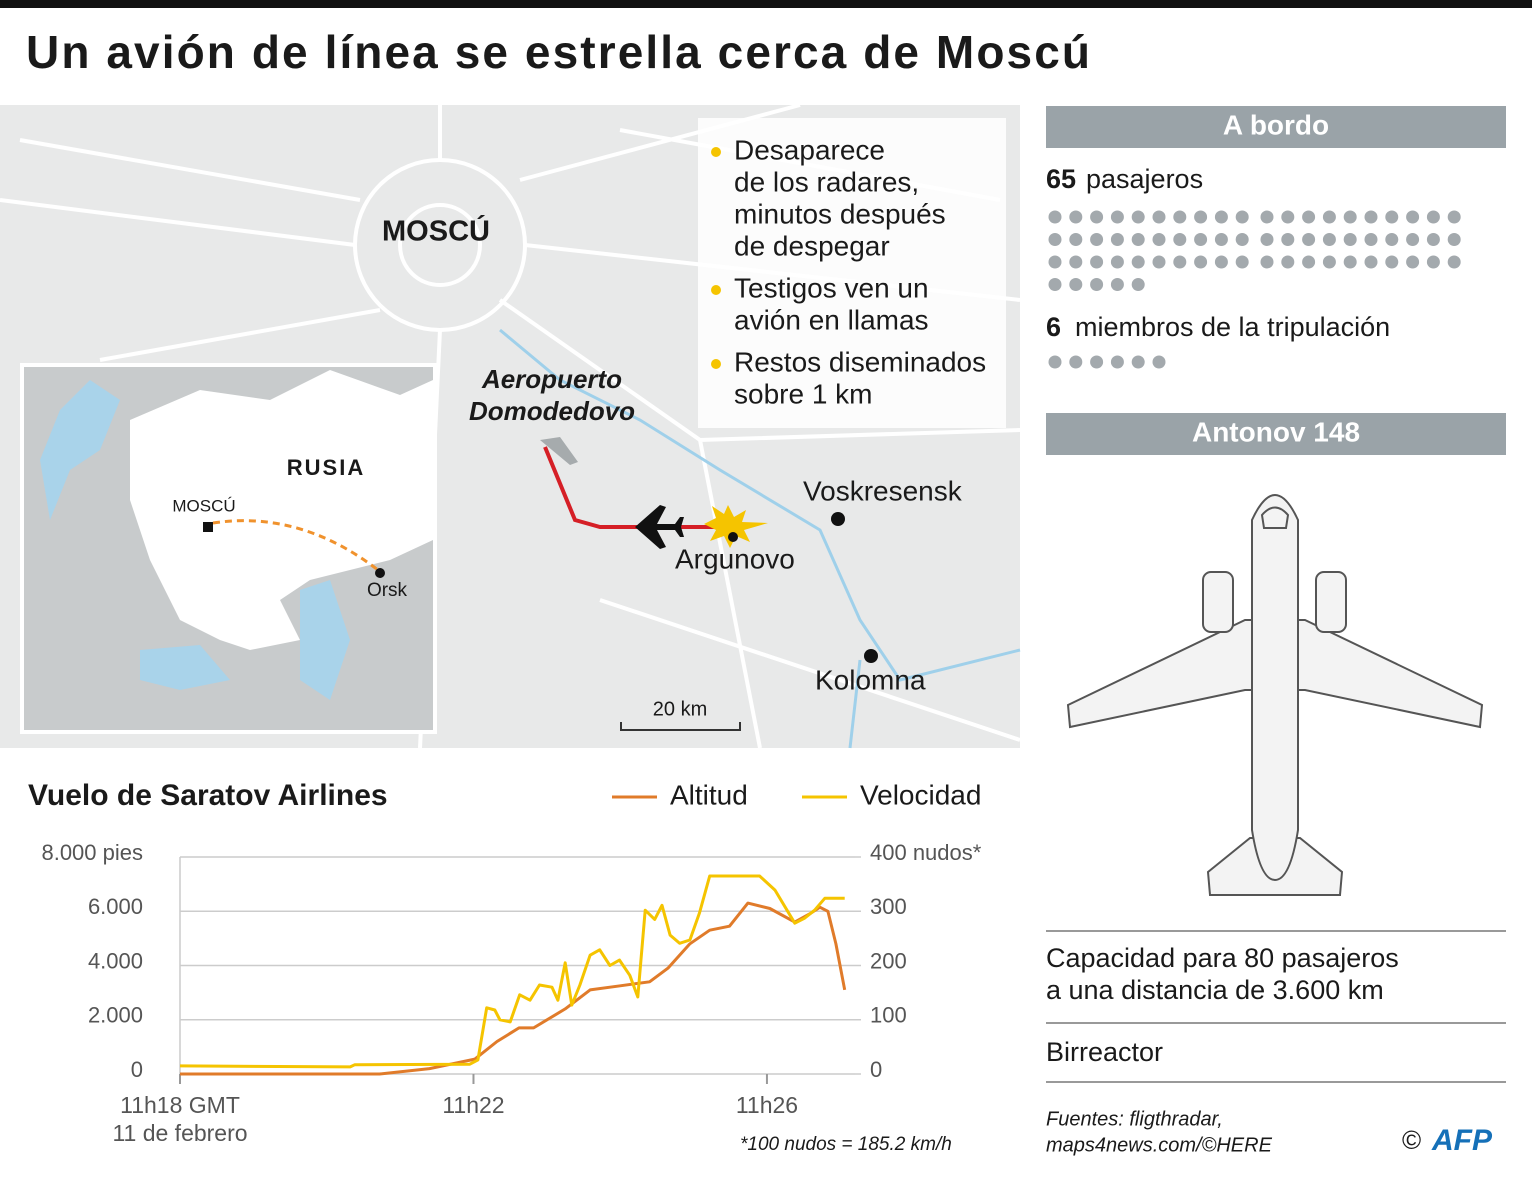  Describe the element at coordinates (883, 490) in the screenshot. I see `place-label: Voskresensk` at that location.